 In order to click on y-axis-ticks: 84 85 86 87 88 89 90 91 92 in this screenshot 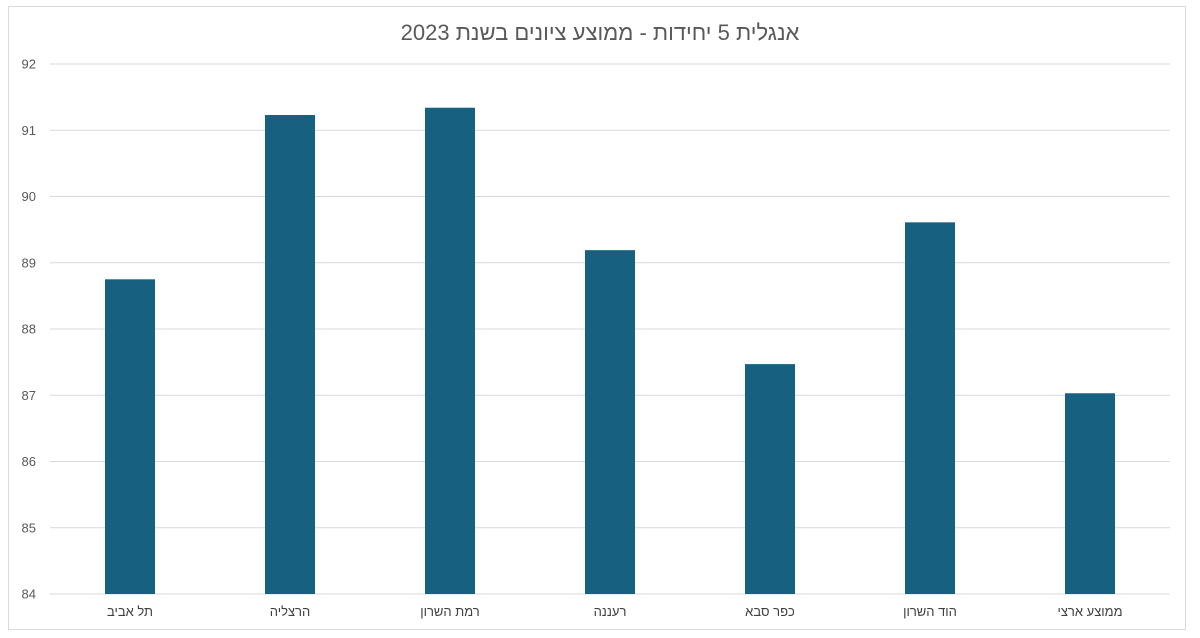, I will do `click(29, 329)`.